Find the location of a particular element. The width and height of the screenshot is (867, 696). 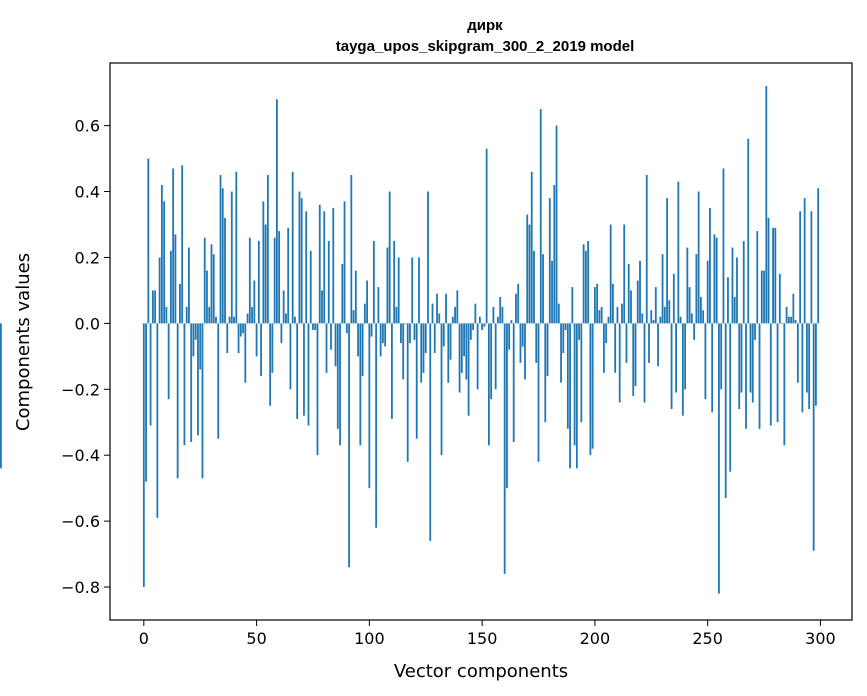

x-axis: 0 50 100 150 200 250 300 is located at coordinates (487, 634).